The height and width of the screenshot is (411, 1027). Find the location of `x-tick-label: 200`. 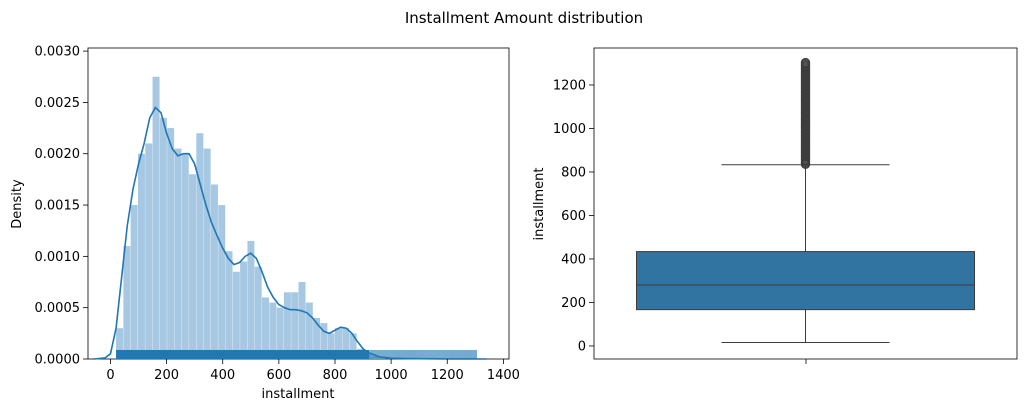

x-tick-label: 200 is located at coordinates (166, 375).